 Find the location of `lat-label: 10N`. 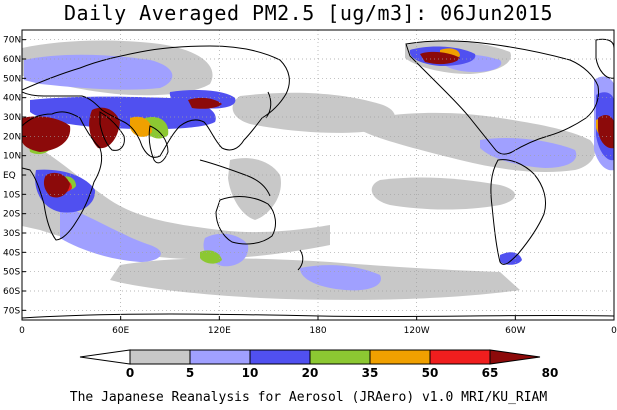

lat-label: 10N is located at coordinates (12, 157).